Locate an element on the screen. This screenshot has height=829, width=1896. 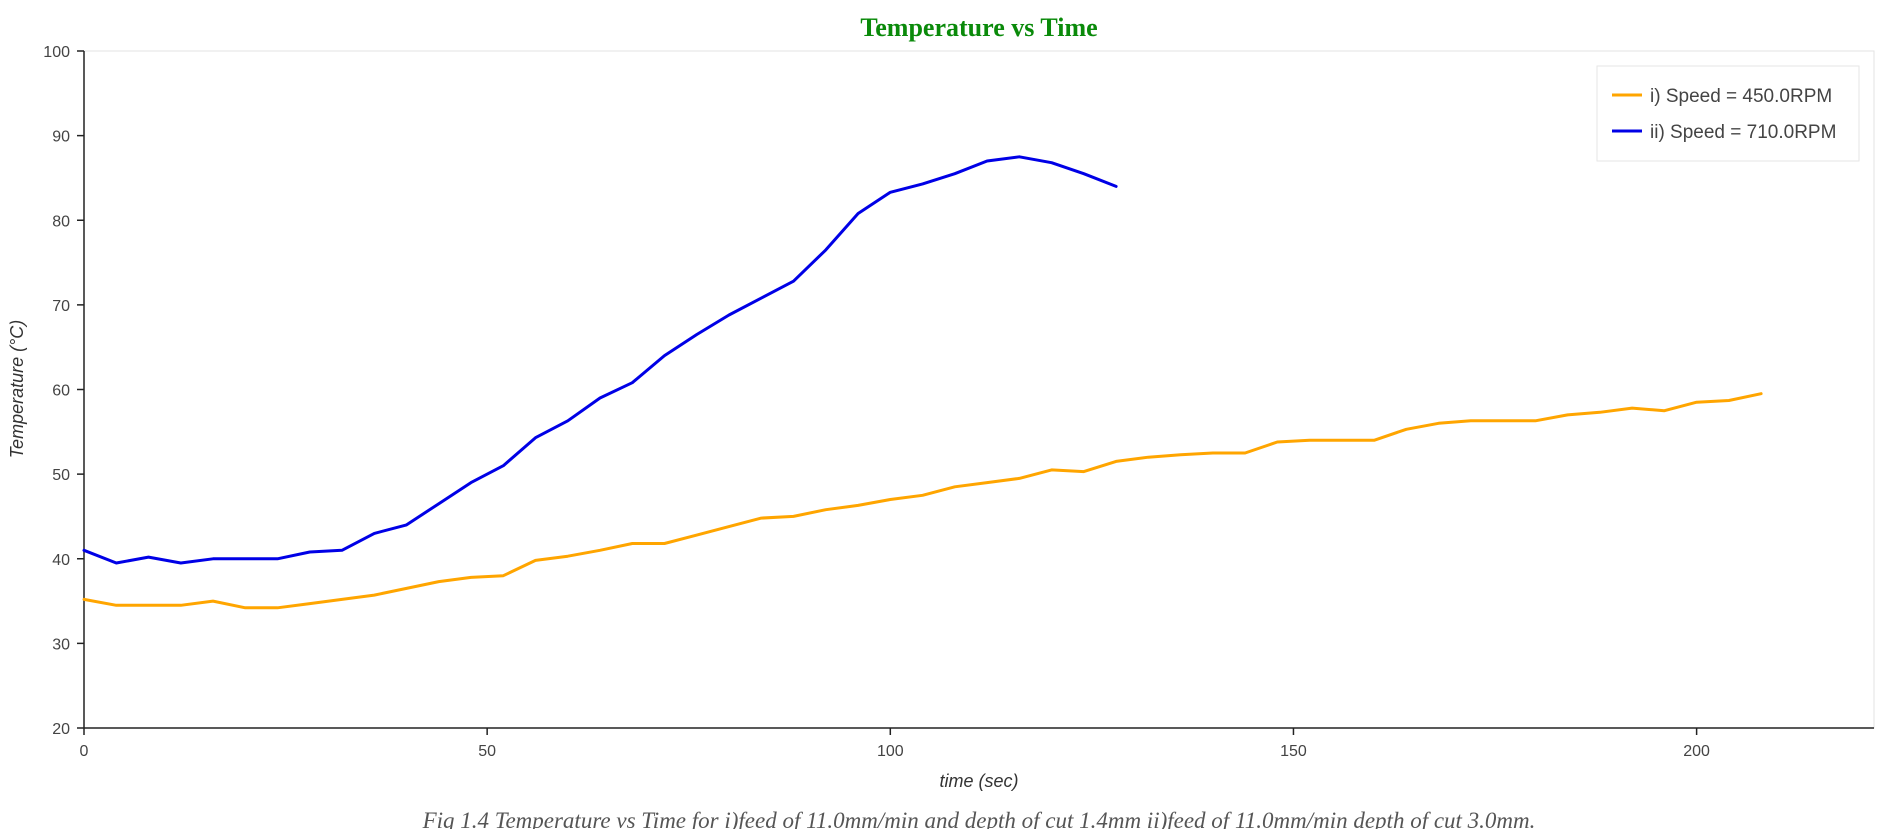
x-axis-ticks: 0 50 100 150 200 is located at coordinates (895, 744).